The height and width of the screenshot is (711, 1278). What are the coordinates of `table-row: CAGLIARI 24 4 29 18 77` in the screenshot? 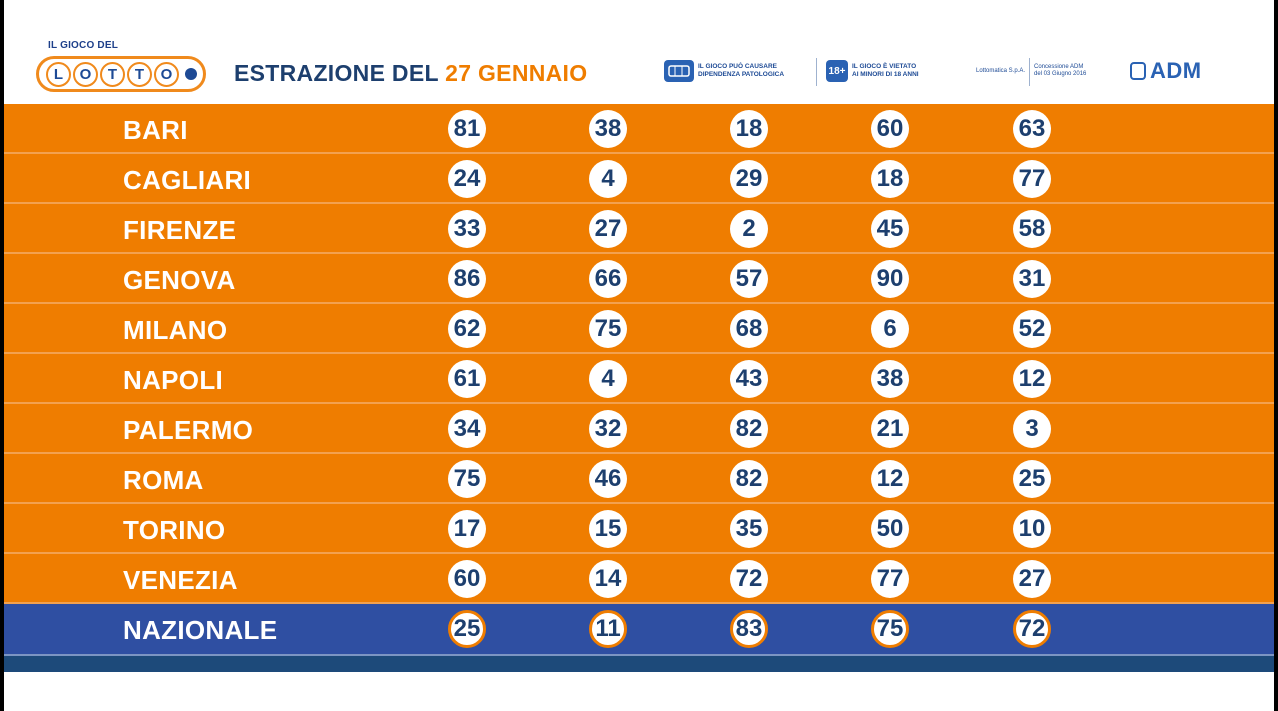 It's located at (639, 179).